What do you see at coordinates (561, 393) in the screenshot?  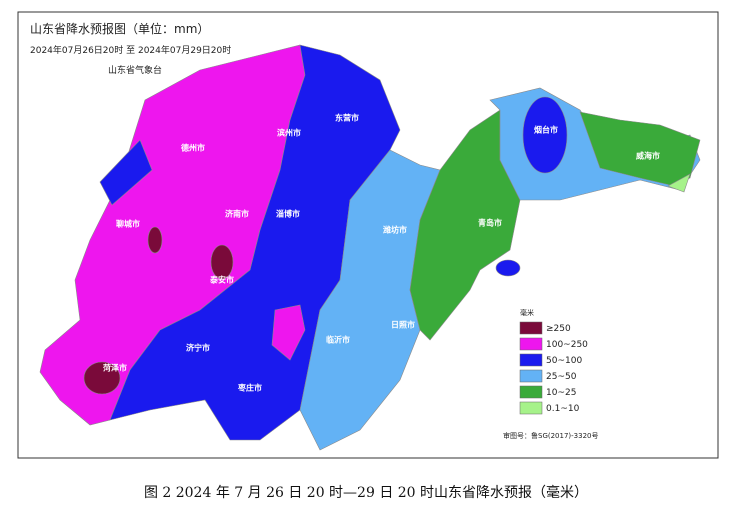 I see `legend-label: 10~25` at bounding box center [561, 393].